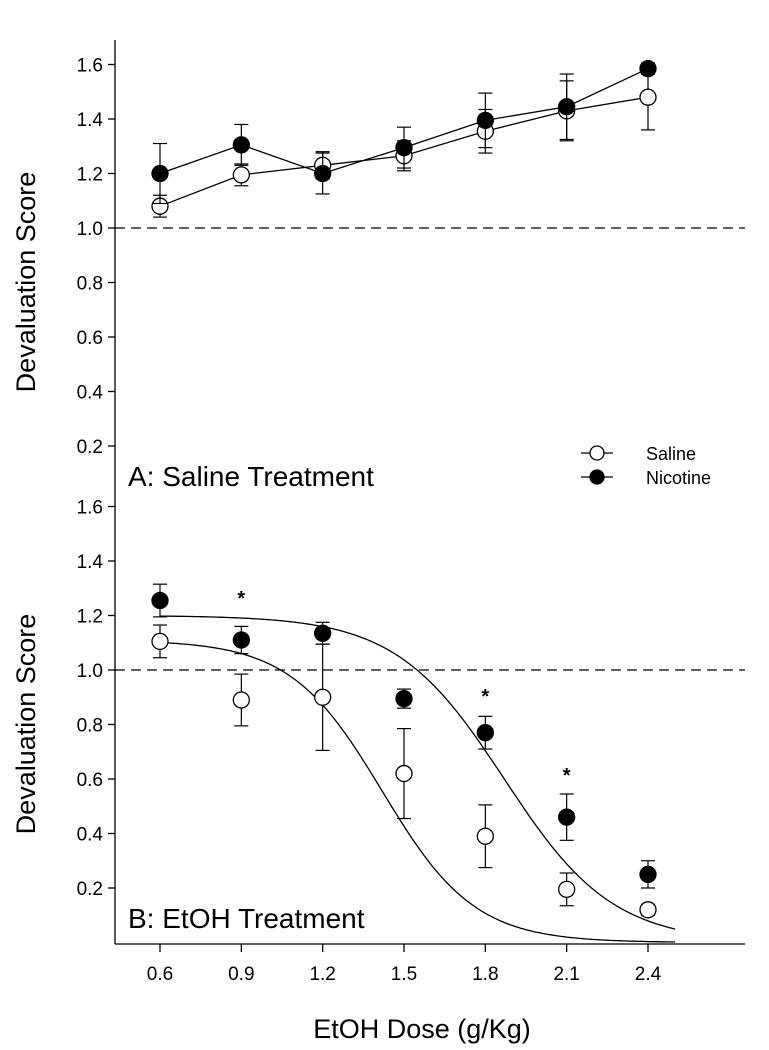  What do you see at coordinates (90, 835) in the screenshot?
I see `panel-b-y-tick-label: 0.4` at bounding box center [90, 835].